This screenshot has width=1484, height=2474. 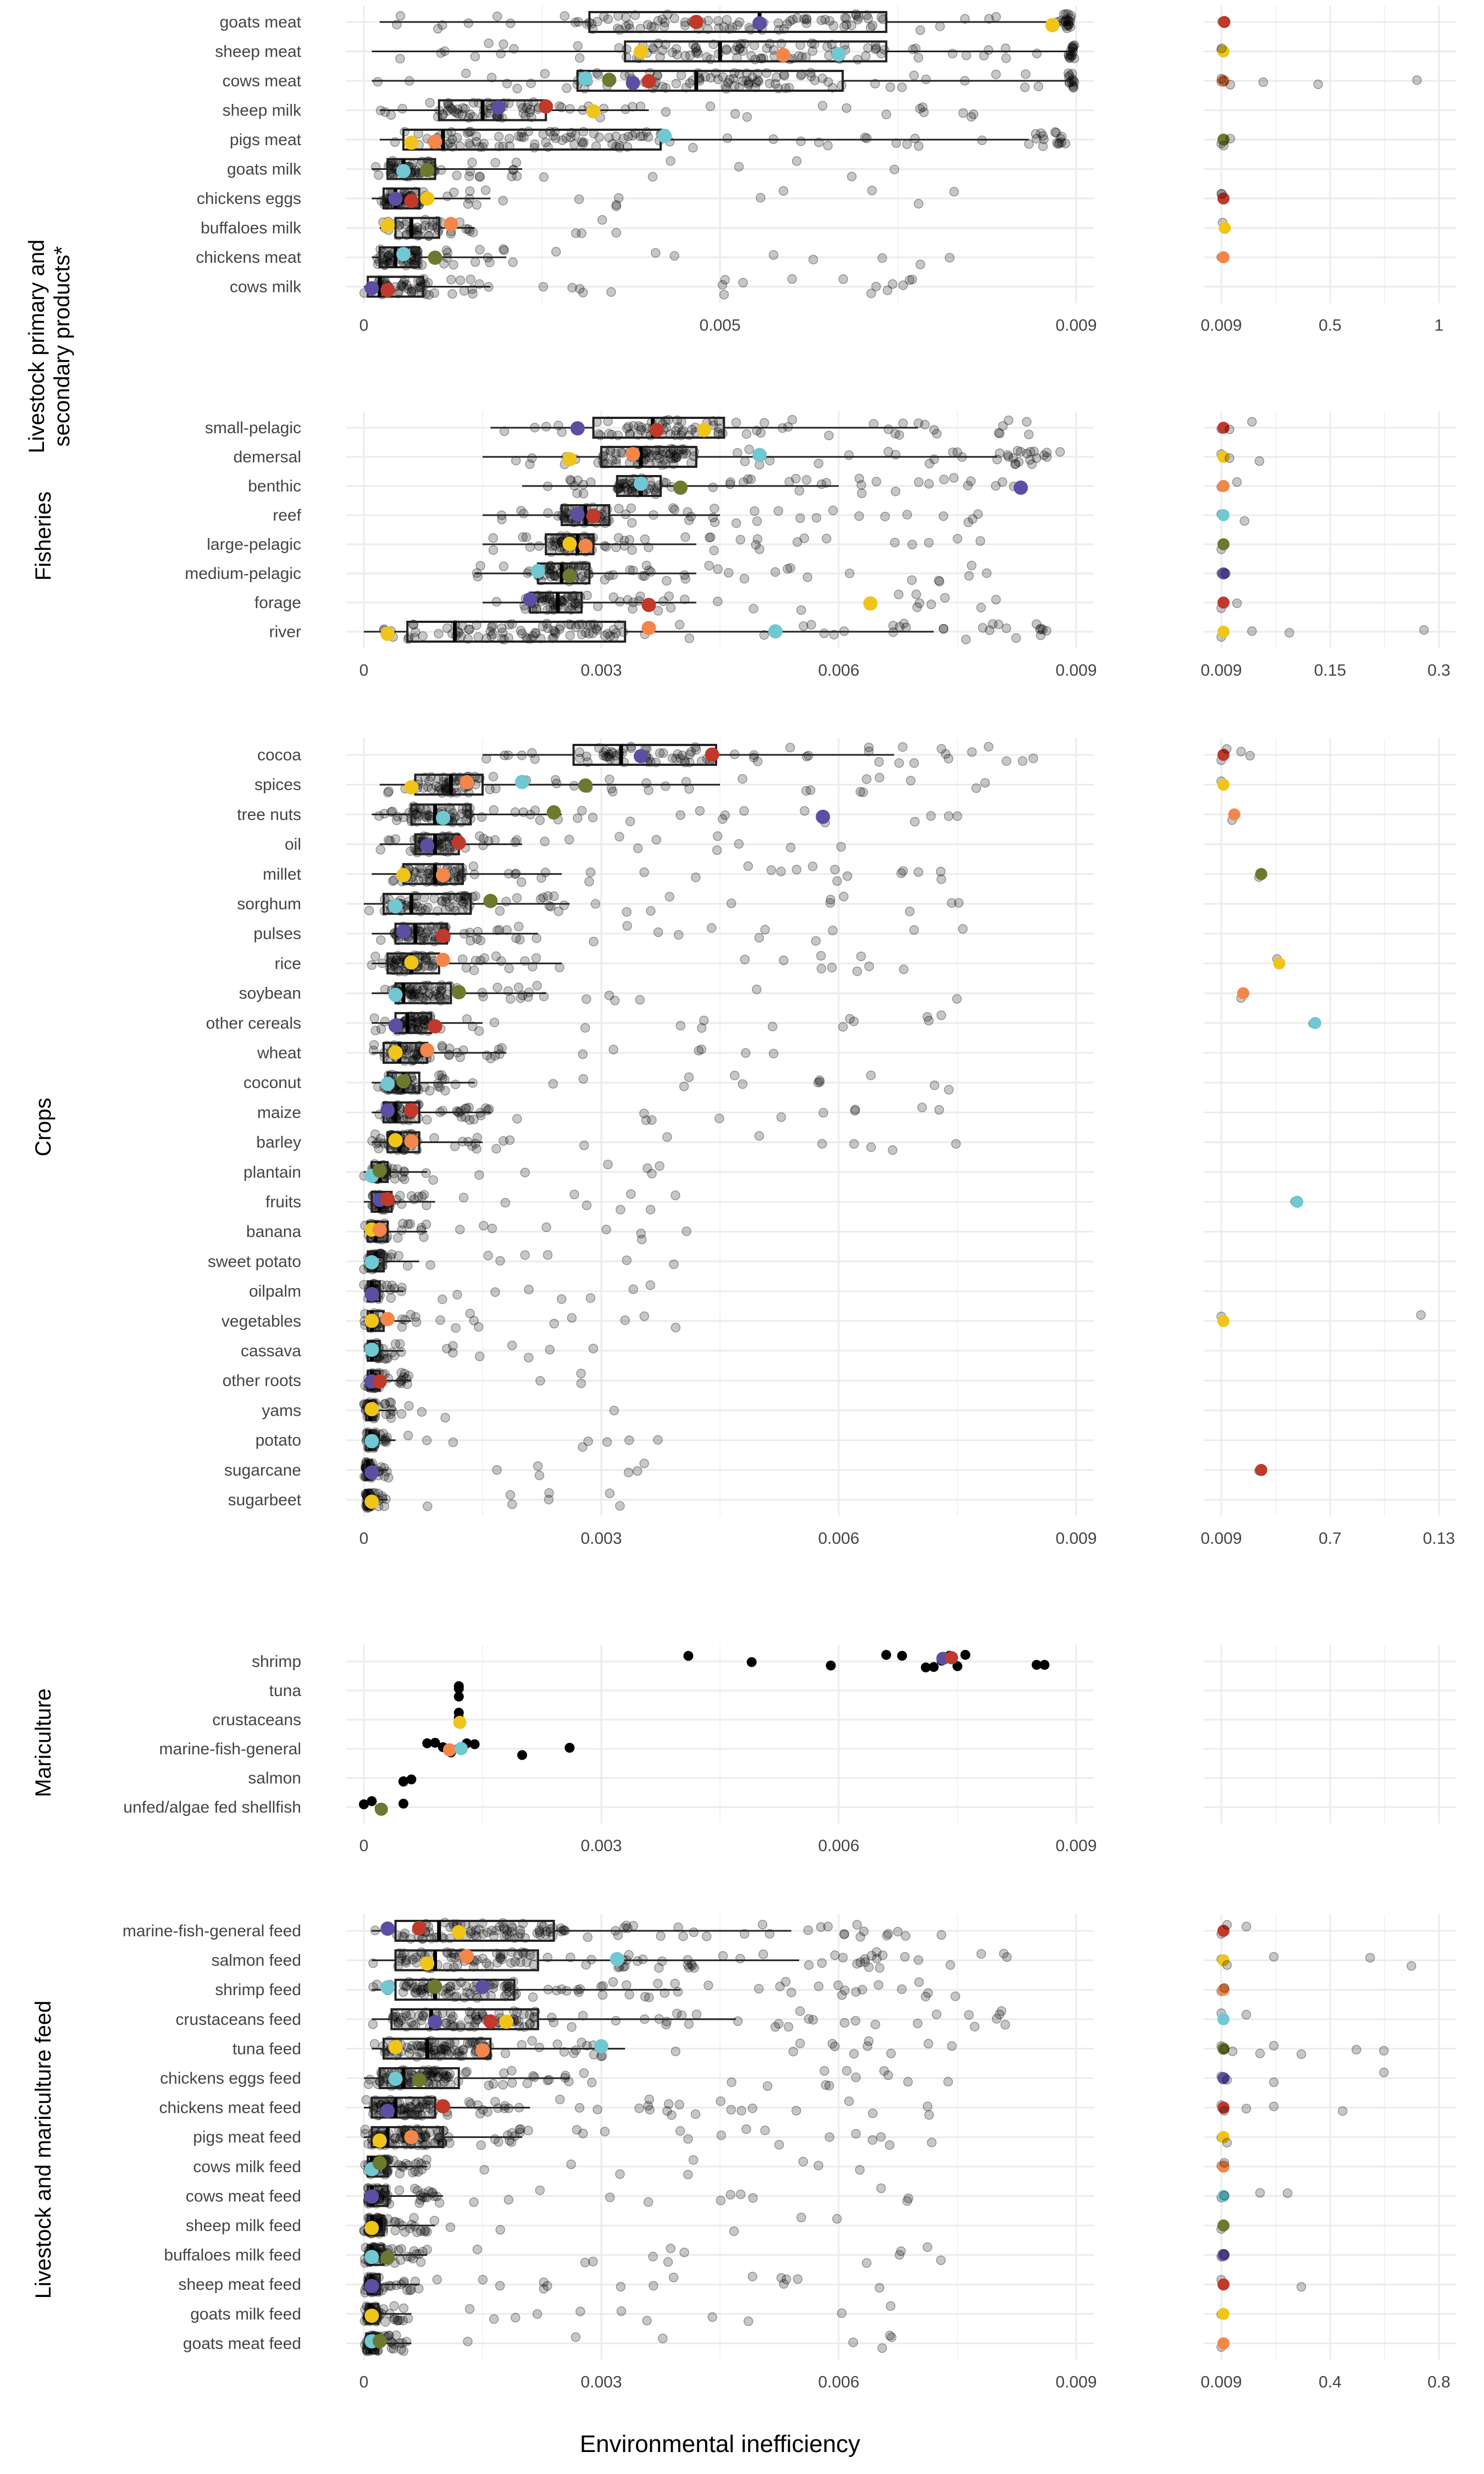 I want to click on category-label: benthic, so click(x=274, y=486).